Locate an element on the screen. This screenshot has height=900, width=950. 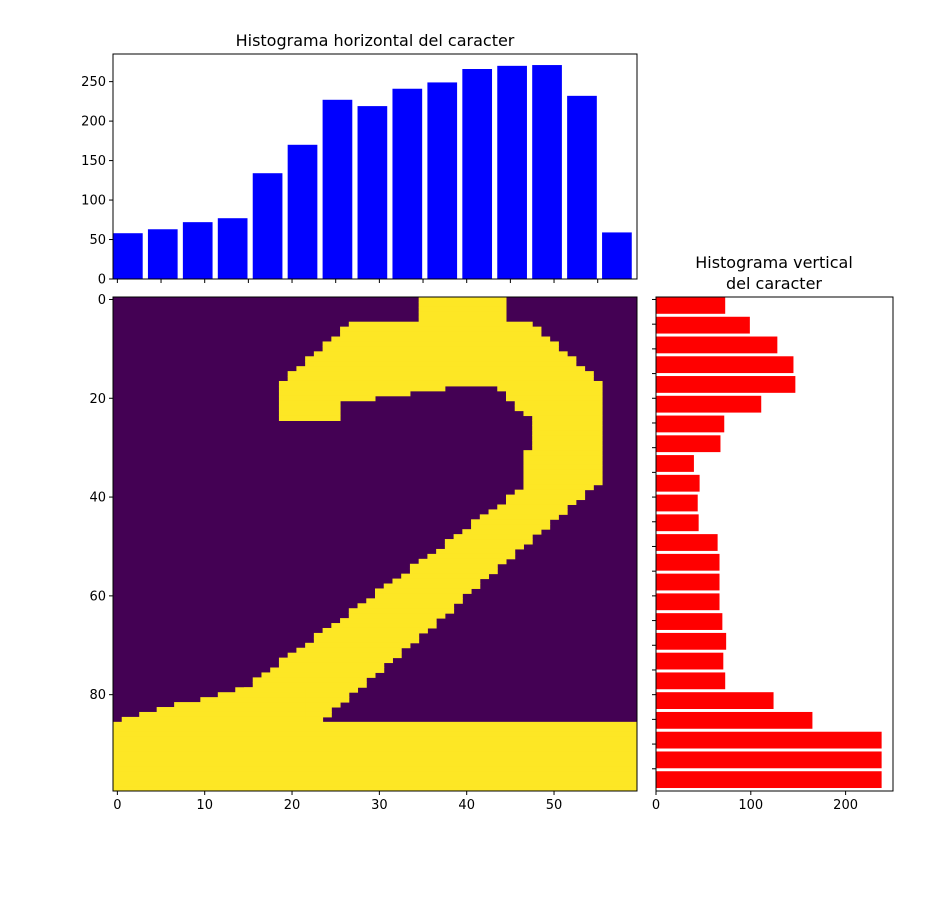
character-image-ytick-label-4: 80 is located at coordinates (97, 695).